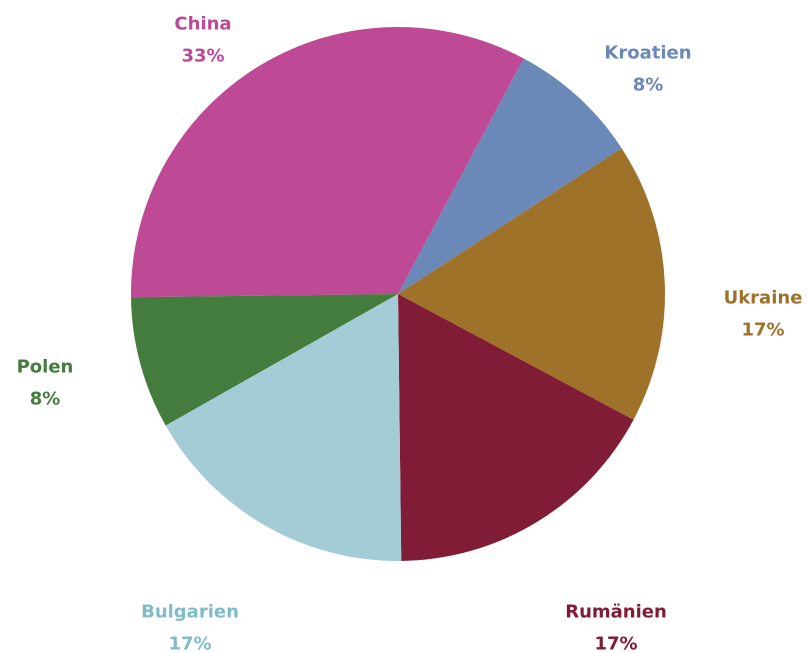 The width and height of the screenshot is (808, 653). What do you see at coordinates (762, 330) in the screenshot?
I see `slice-value-ukraine: 17%` at bounding box center [762, 330].